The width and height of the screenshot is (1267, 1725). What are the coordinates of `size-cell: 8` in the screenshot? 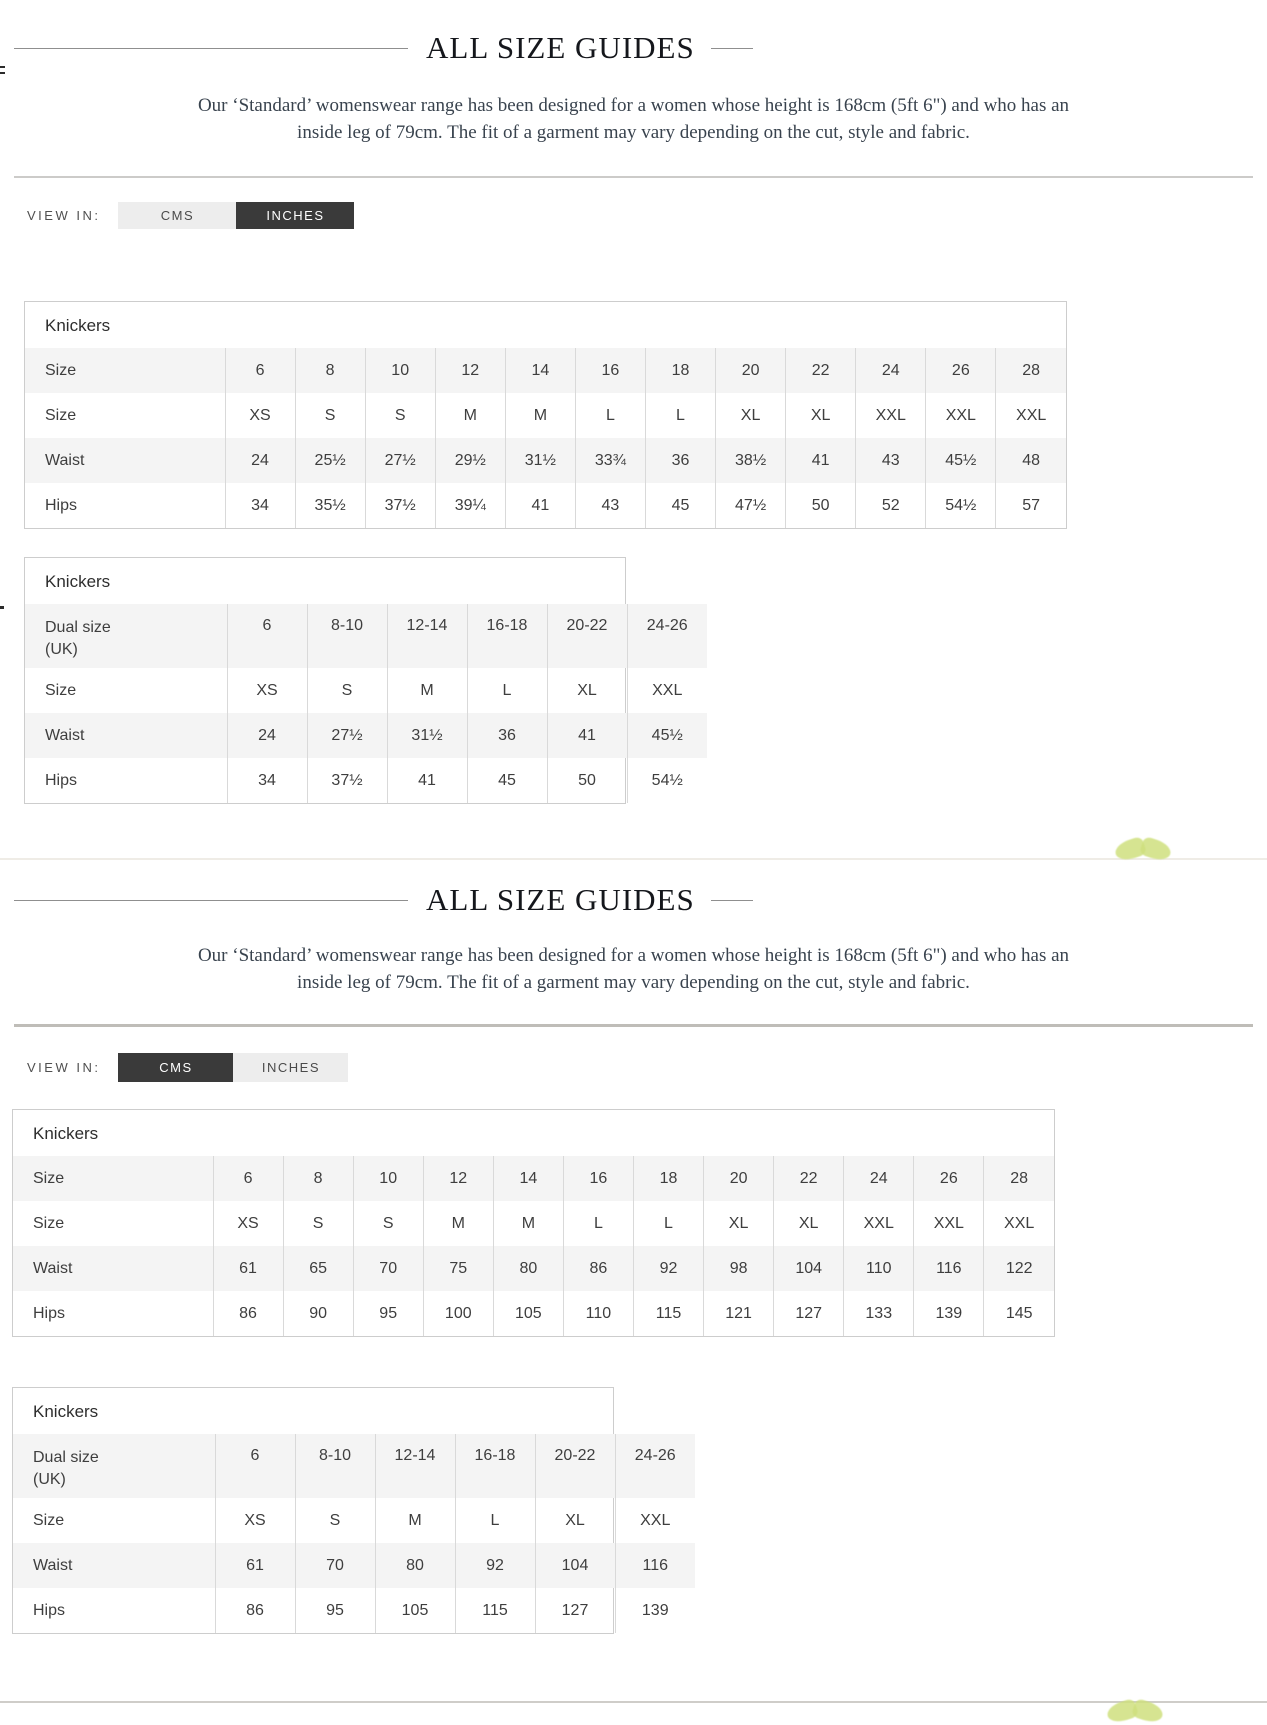 It's located at (330, 370).